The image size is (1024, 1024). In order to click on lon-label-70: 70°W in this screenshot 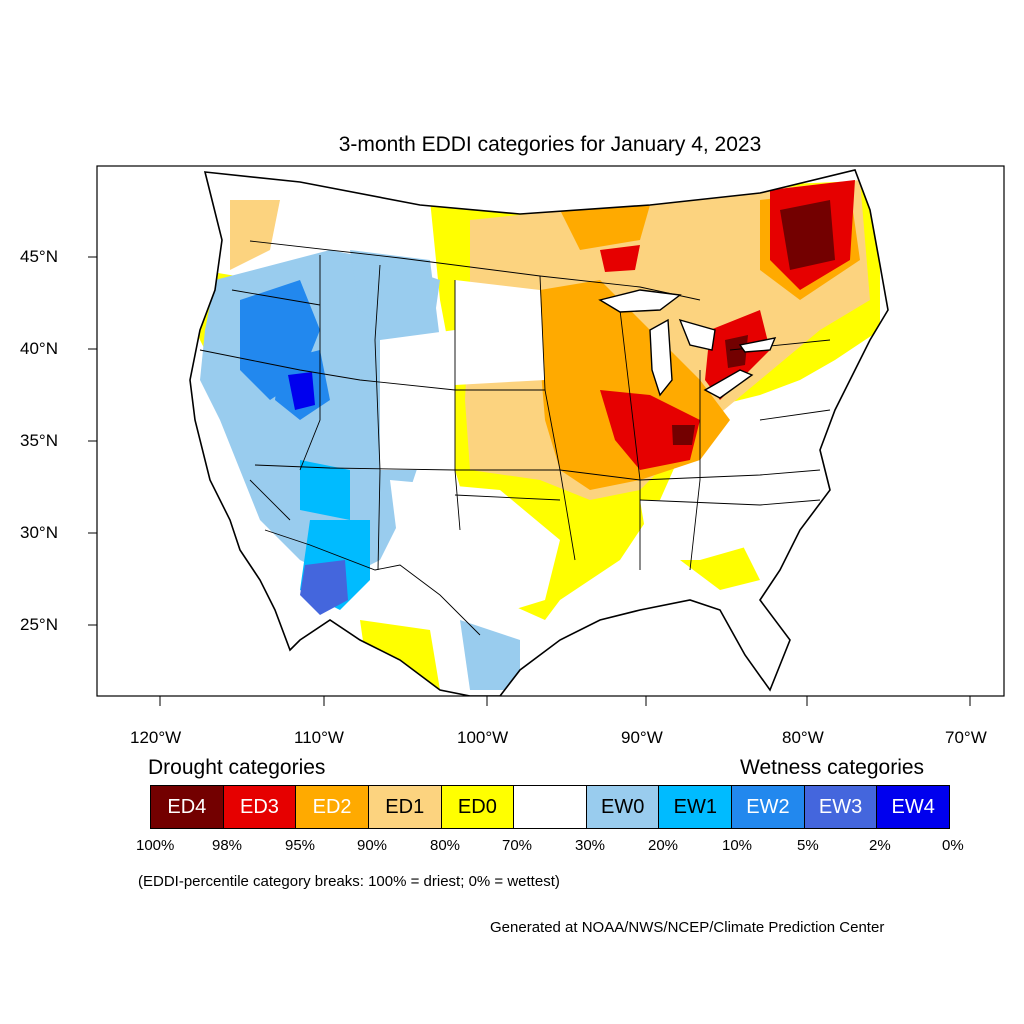, I will do `click(966, 737)`.